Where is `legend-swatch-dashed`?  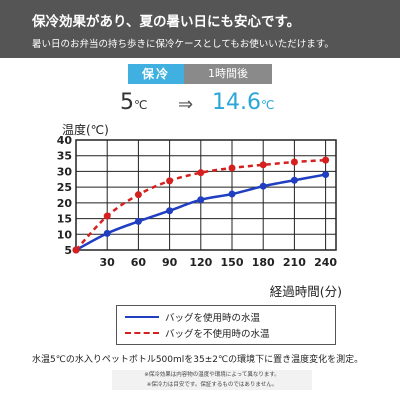
legend-swatch-dashed is located at coordinates (142, 333).